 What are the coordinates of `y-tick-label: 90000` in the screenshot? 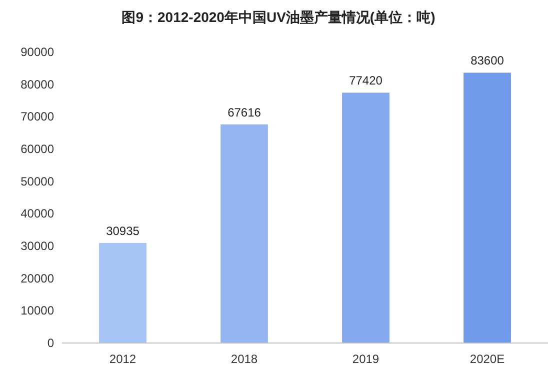 It's located at (37, 52).